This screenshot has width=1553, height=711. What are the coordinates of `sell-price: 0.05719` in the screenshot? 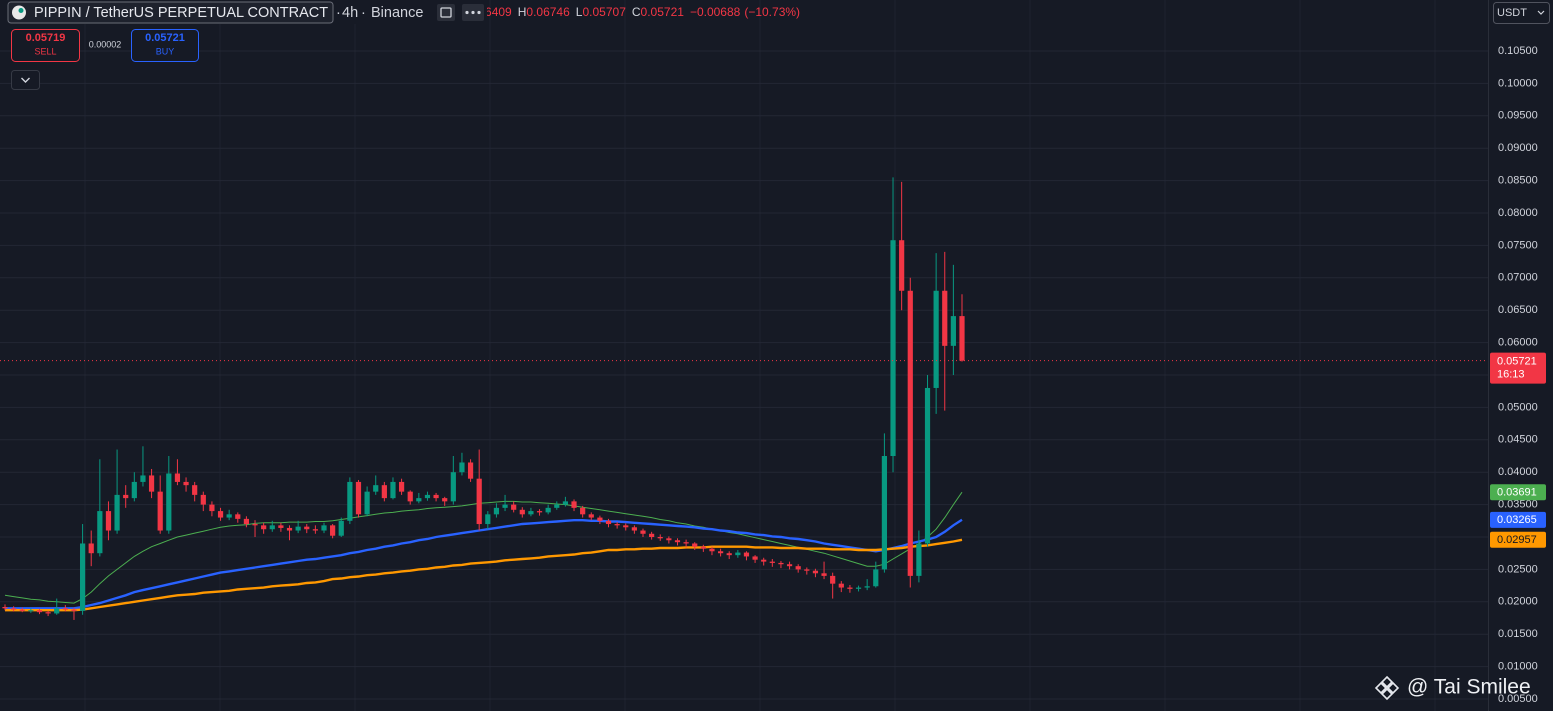 It's located at (46, 38).